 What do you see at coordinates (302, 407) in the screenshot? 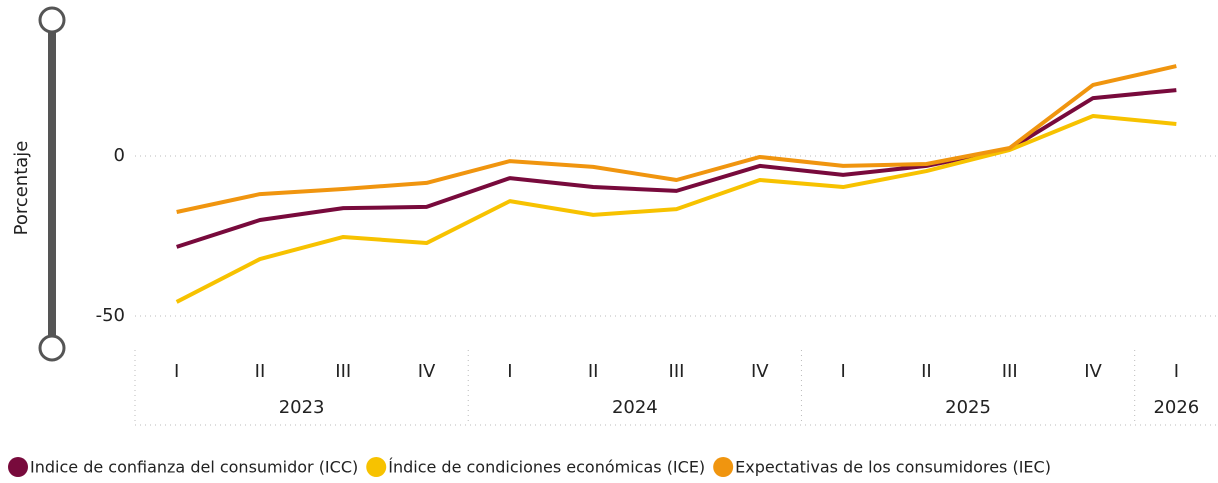
I see `x-group-label: 2023` at bounding box center [302, 407].